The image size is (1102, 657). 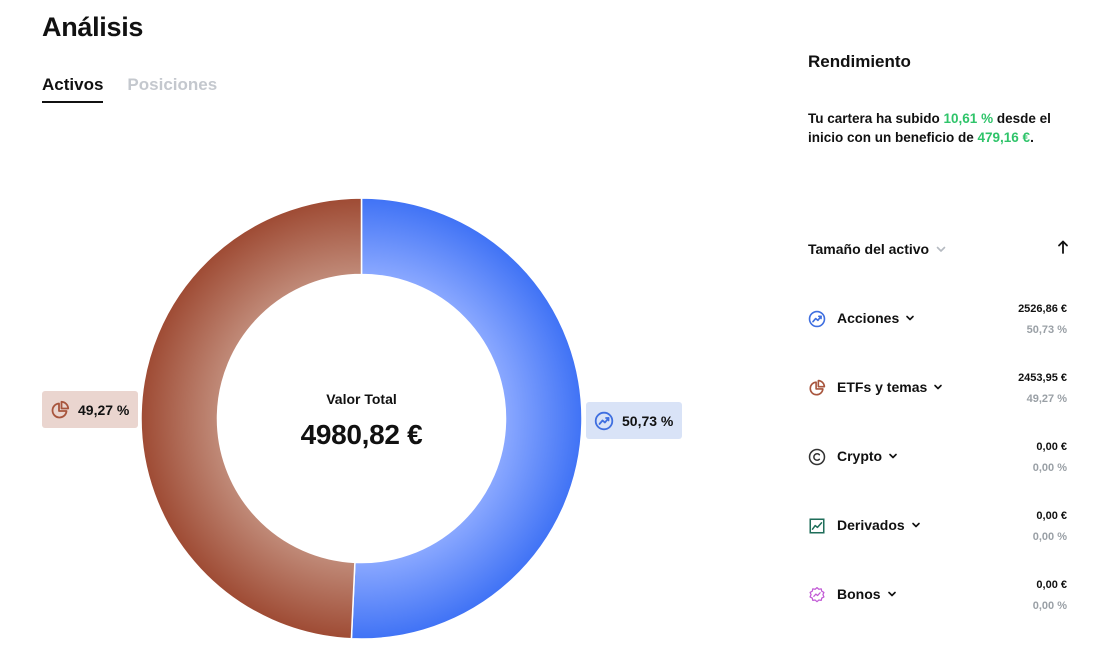 What do you see at coordinates (1051, 516) in the screenshot?
I see `asset-value-derivados: 0,00 €` at bounding box center [1051, 516].